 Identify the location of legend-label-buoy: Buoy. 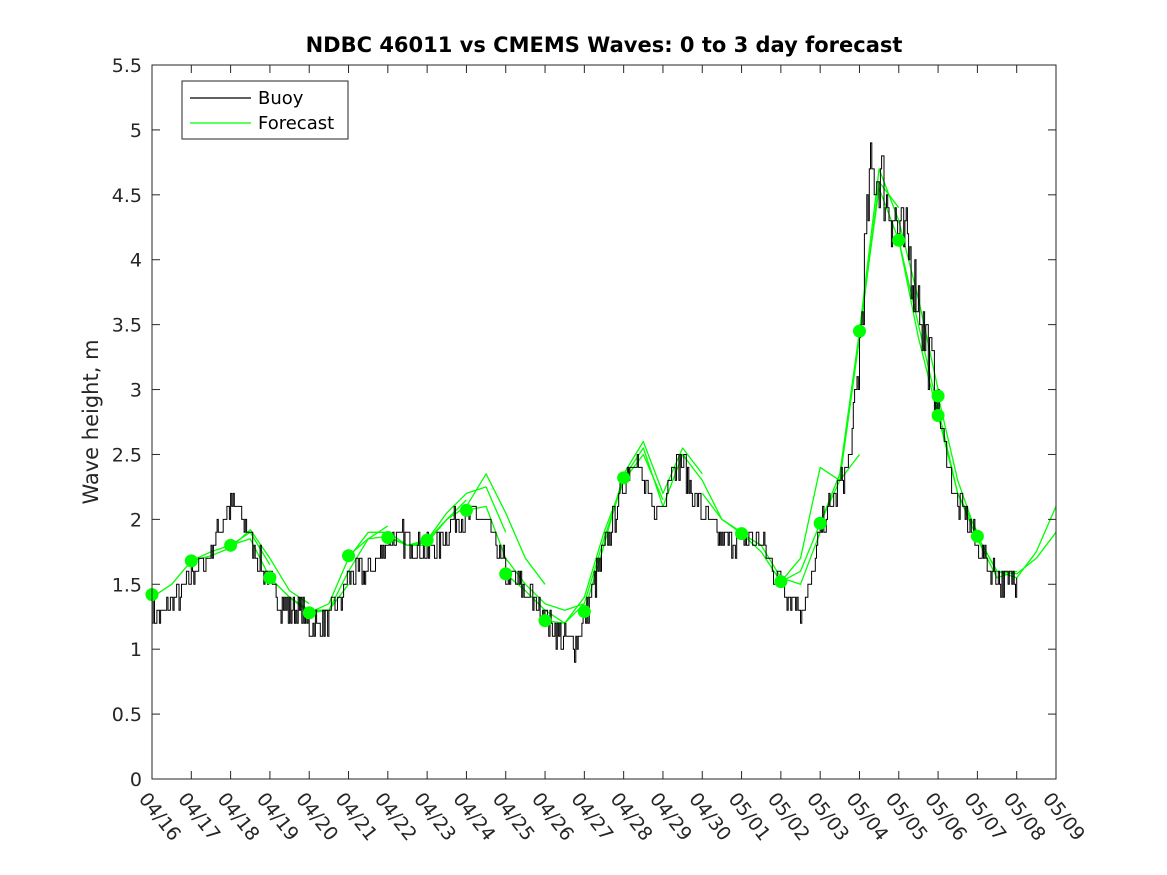
(281, 98).